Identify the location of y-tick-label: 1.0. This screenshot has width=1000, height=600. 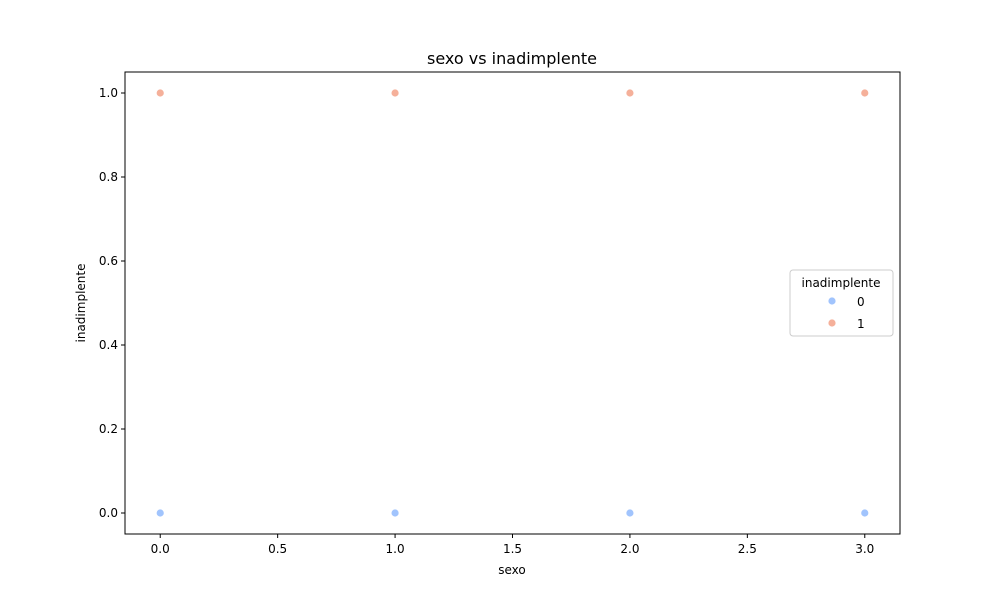
(108, 93).